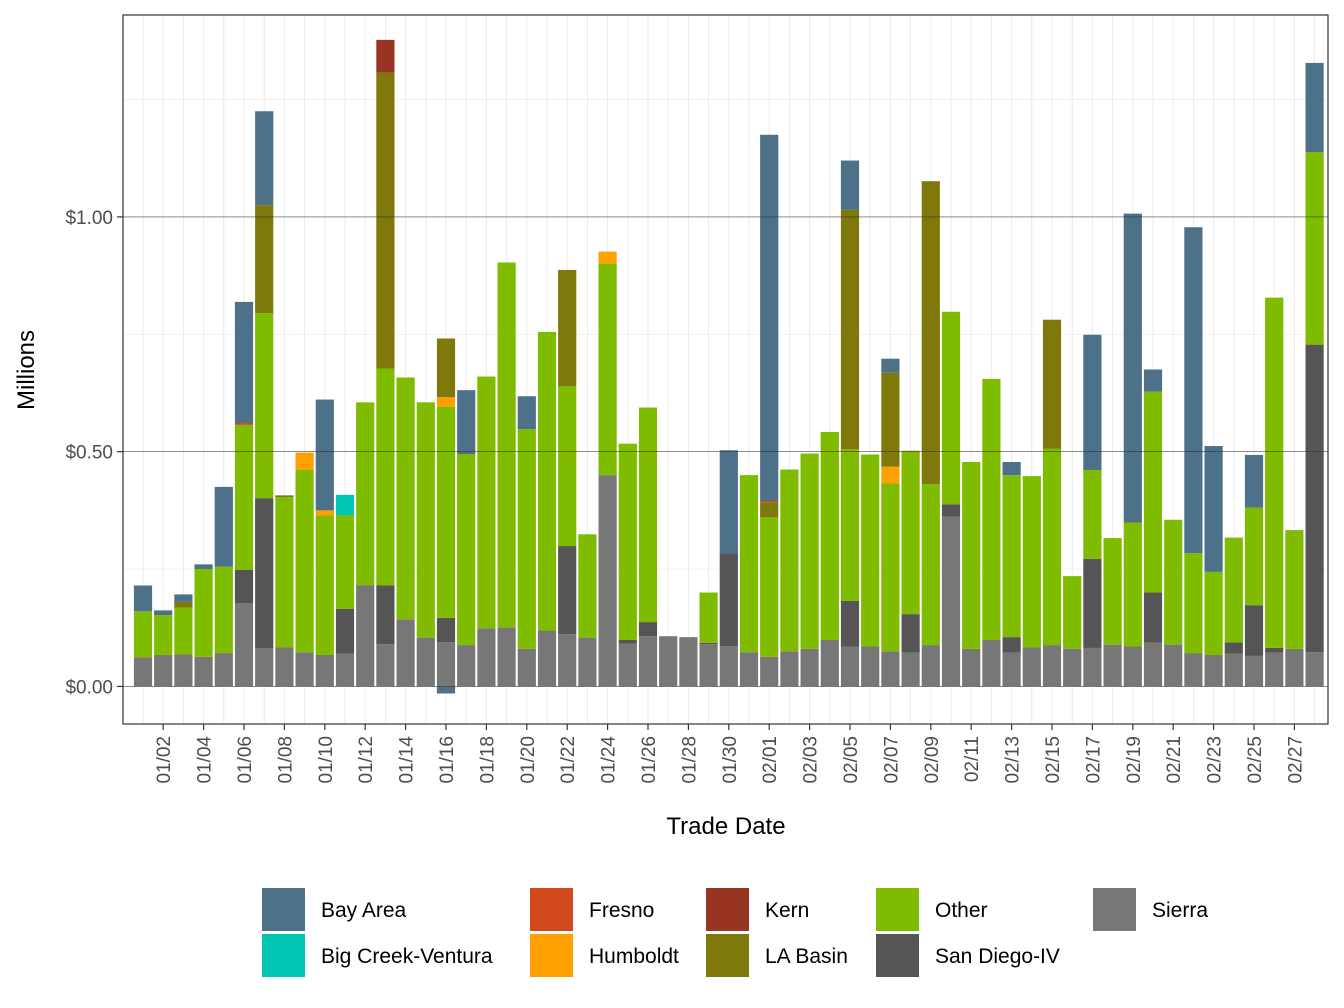 The height and width of the screenshot is (1008, 1344). Describe the element at coordinates (205, 760) in the screenshot. I see `x-tick-label: 01/04` at that location.